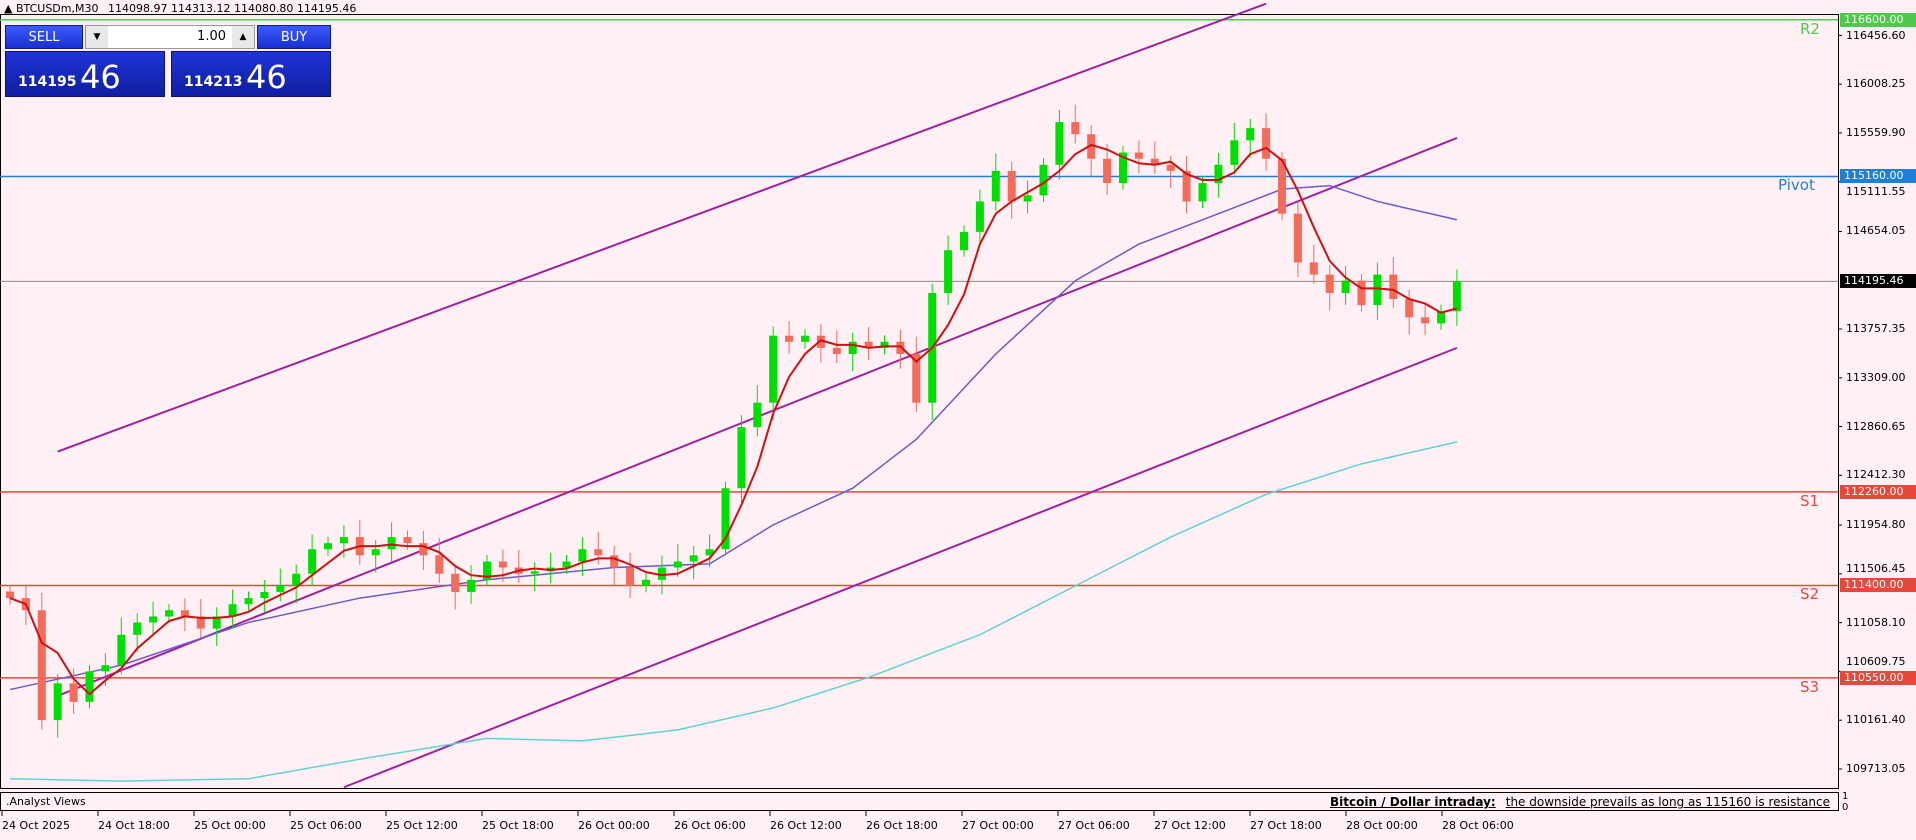 The image size is (1916, 840). I want to click on buy-button: BUY, so click(294, 37).